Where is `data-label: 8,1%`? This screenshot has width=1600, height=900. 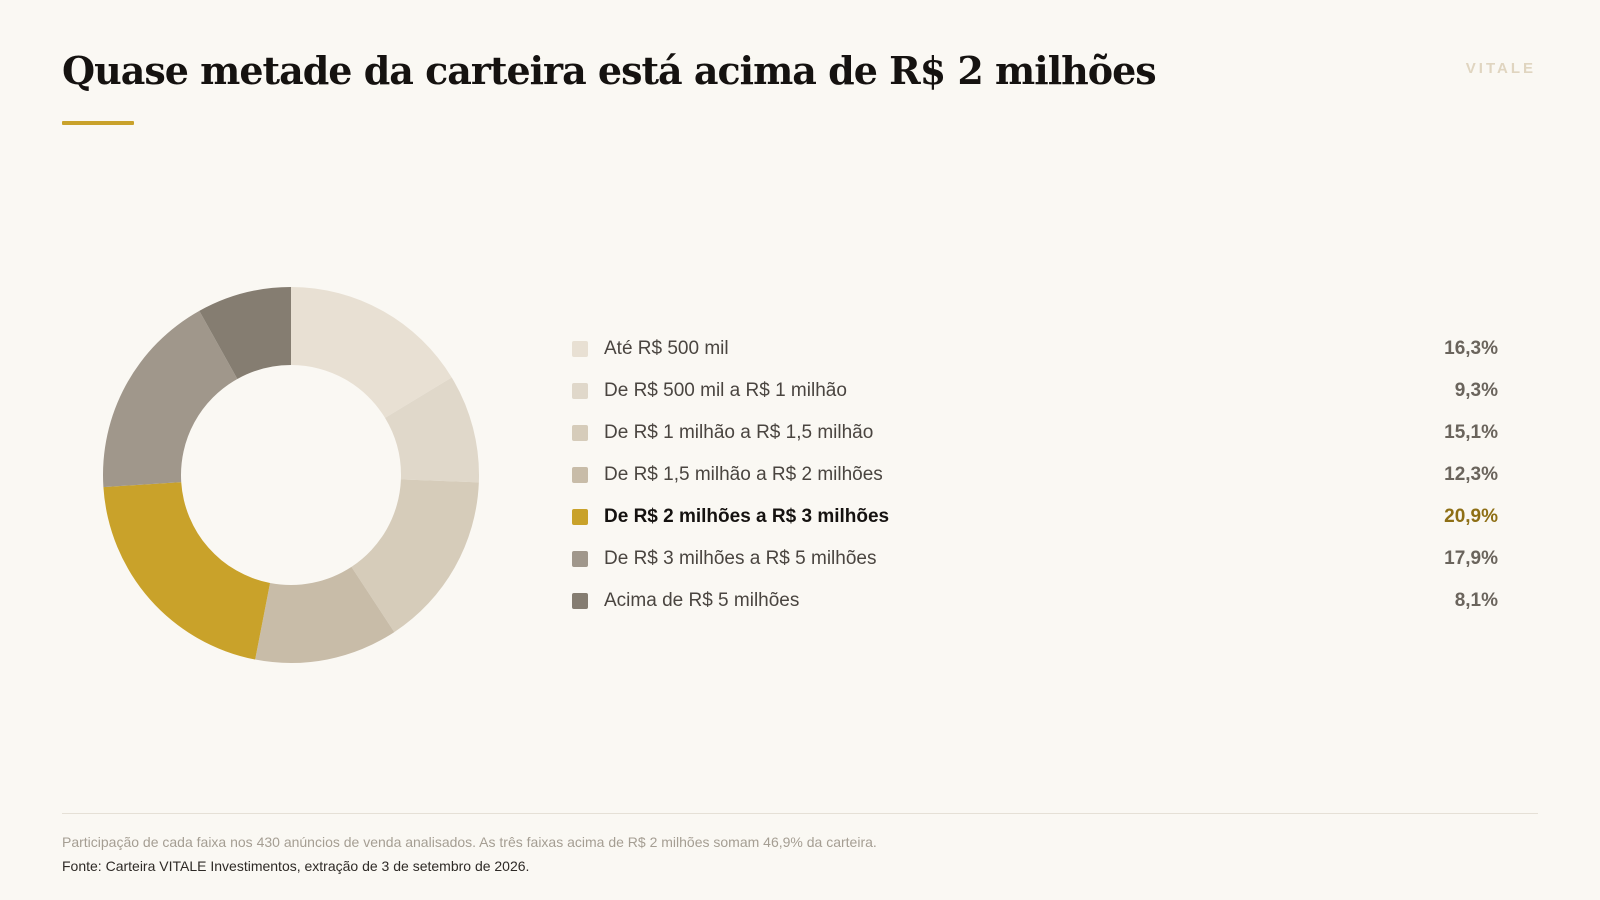 data-label: 8,1% is located at coordinates (1476, 600).